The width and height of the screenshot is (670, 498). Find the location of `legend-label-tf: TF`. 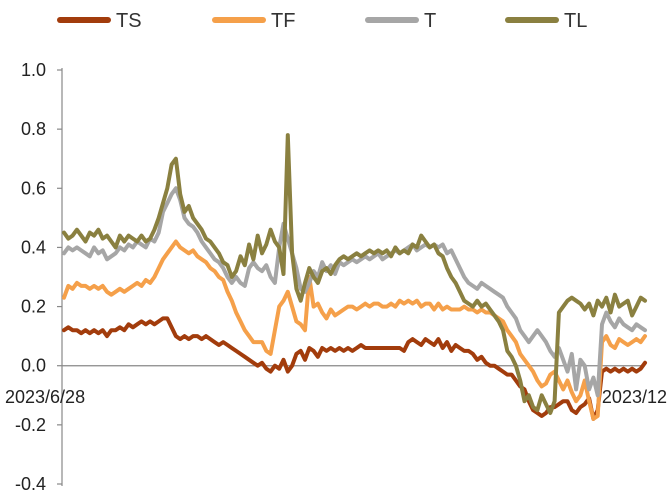

legend-label-tf: TF is located at coordinates (283, 21).